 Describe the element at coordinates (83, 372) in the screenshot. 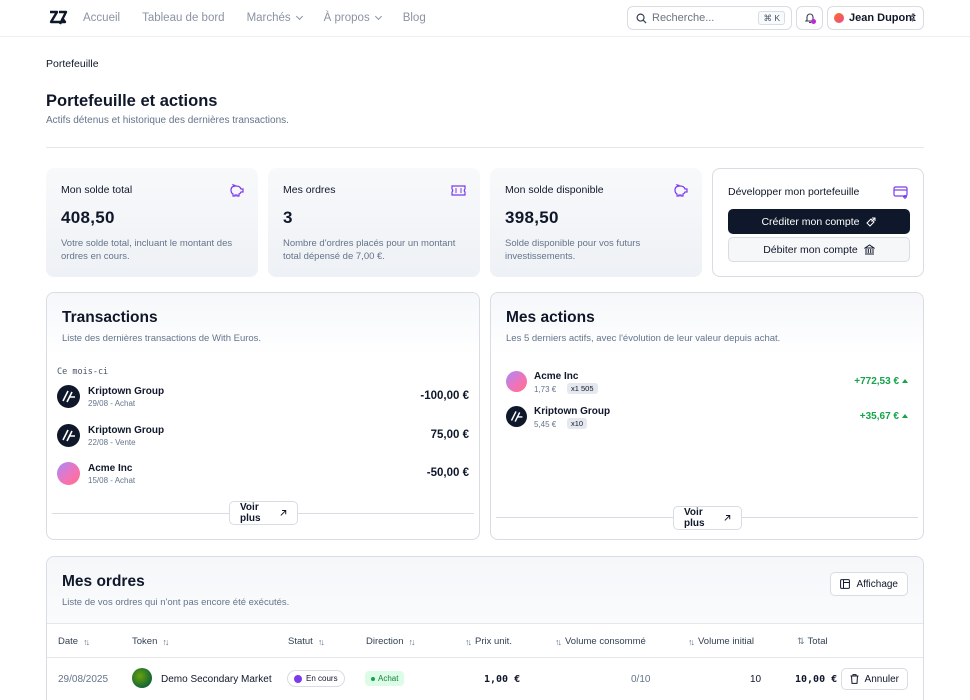

I see `period-label: Ce mois-ci` at that location.